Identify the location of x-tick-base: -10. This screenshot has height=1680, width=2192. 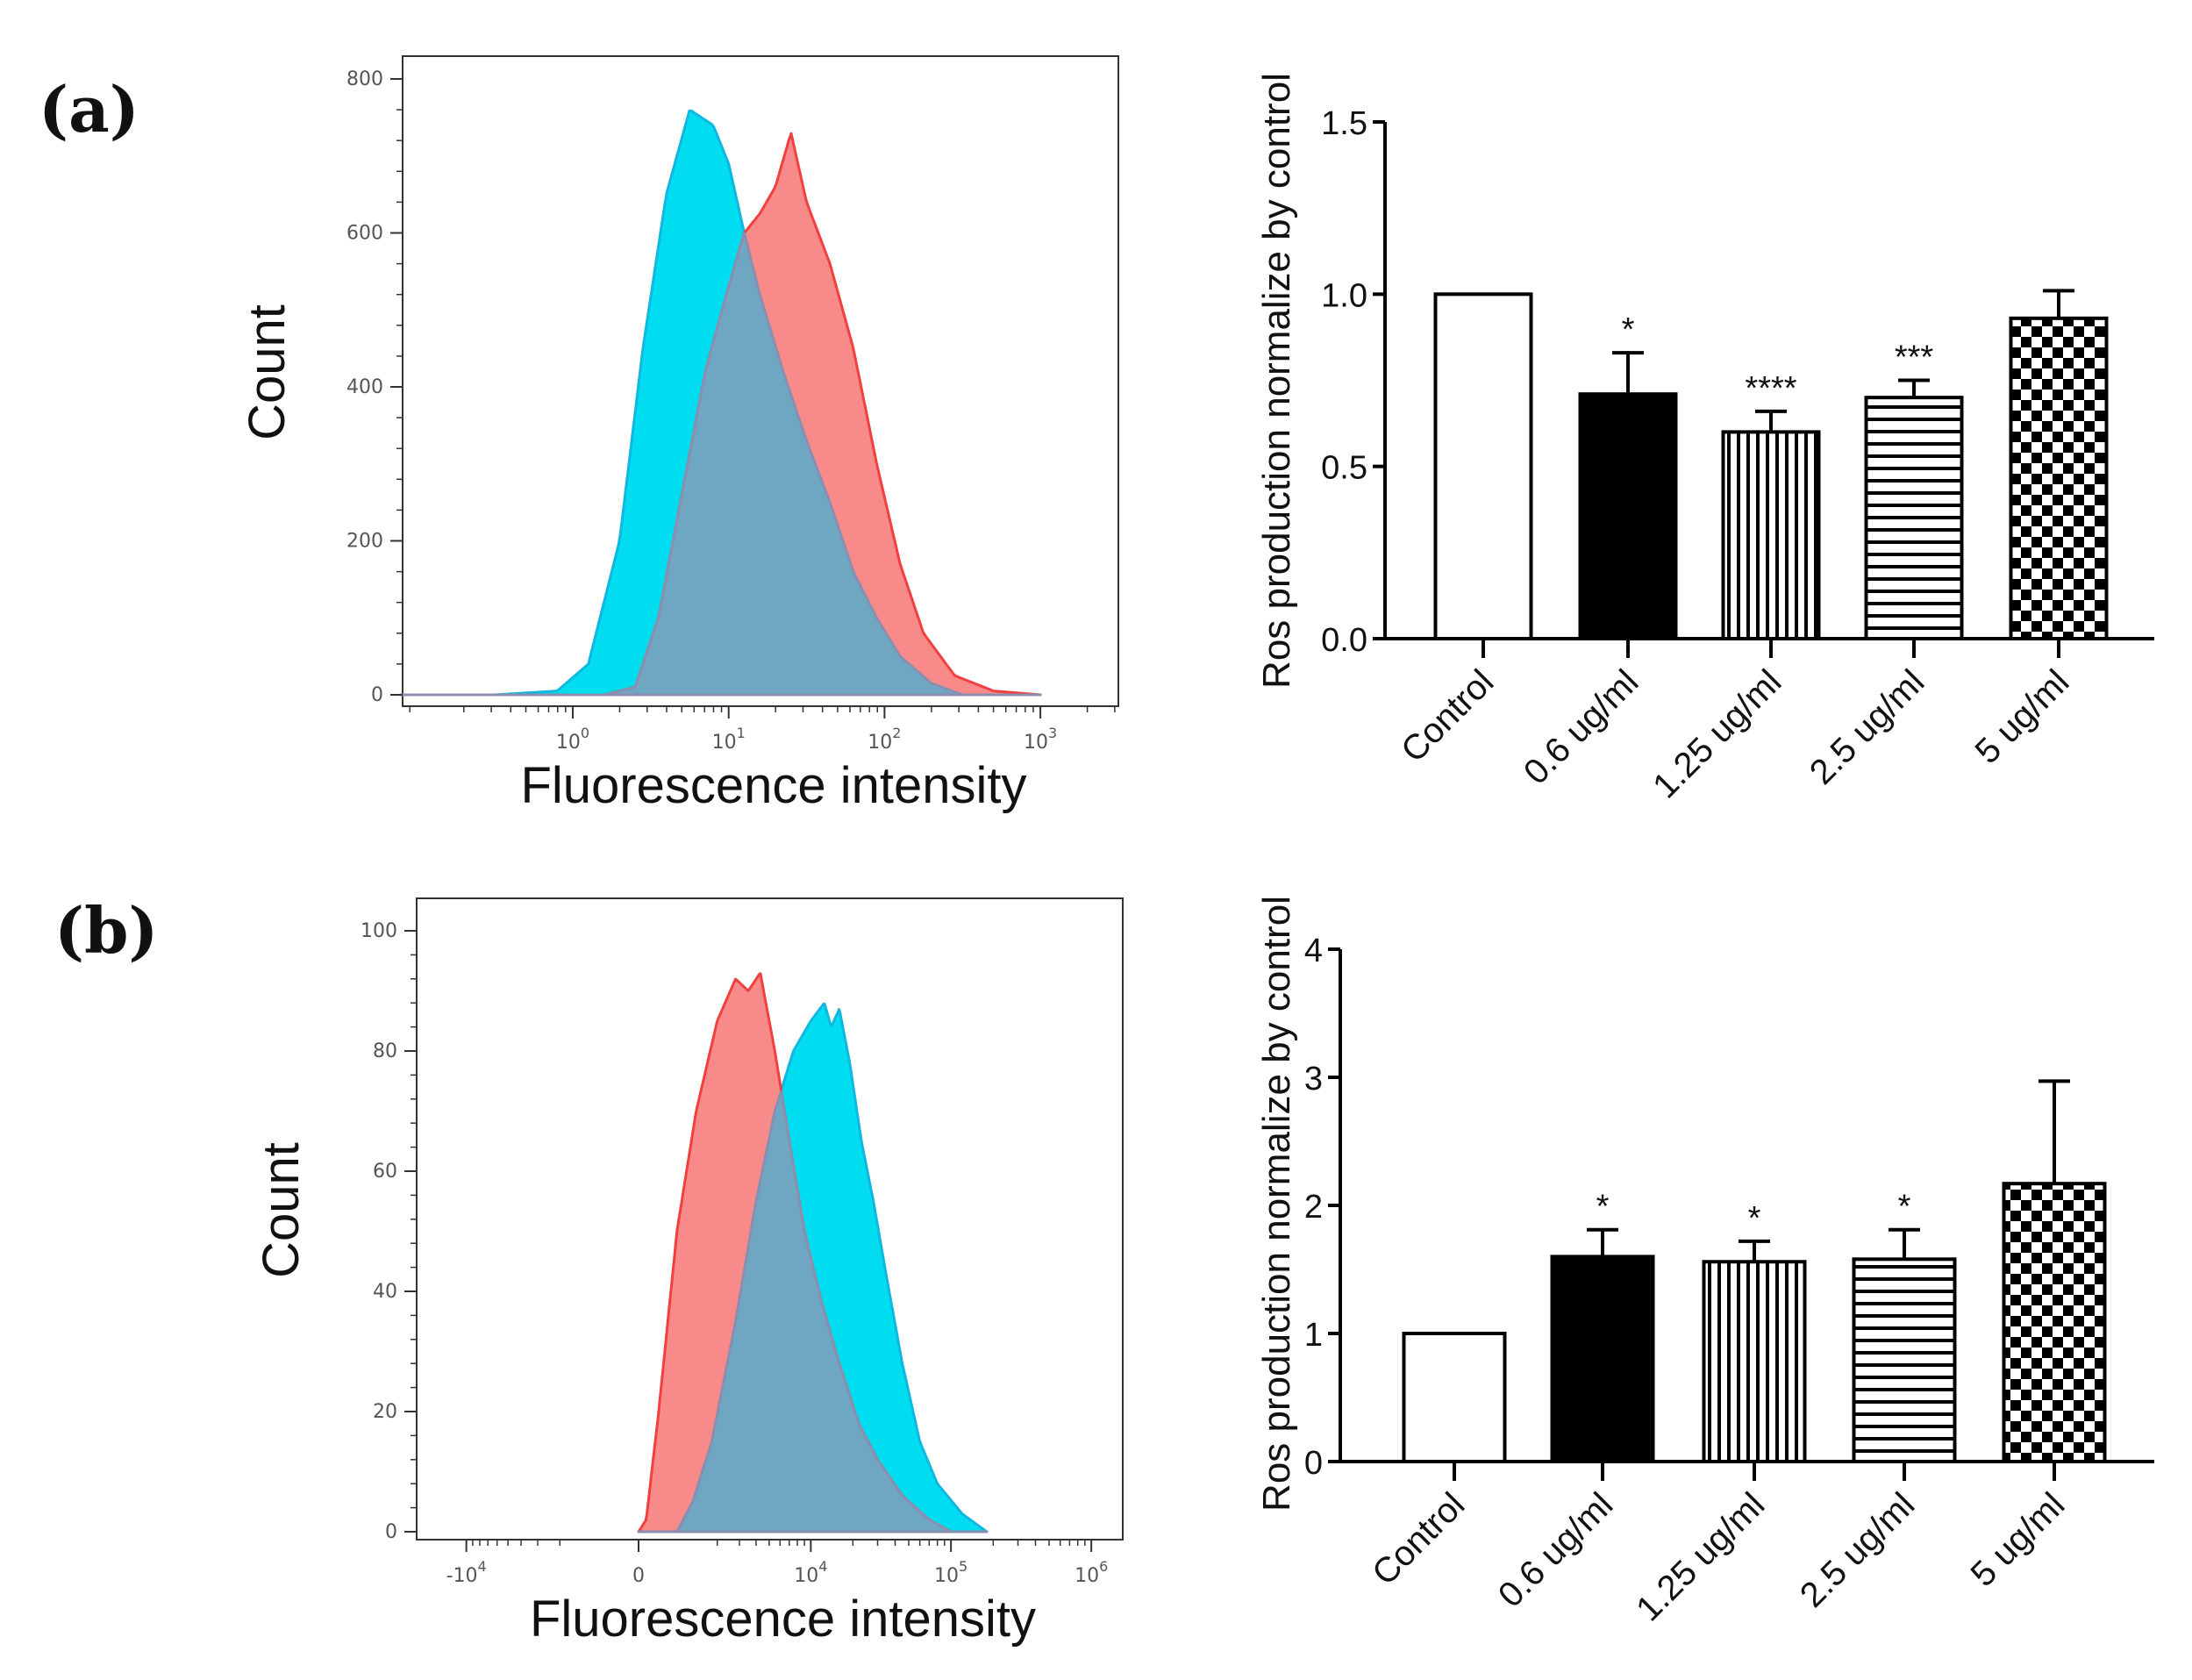
(462, 1576).